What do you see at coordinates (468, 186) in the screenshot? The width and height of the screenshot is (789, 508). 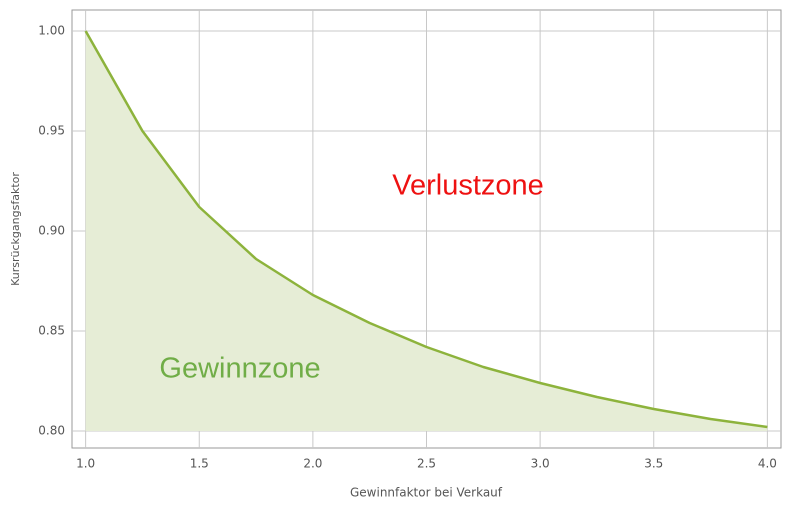 I see `annotation: Verlustzone` at bounding box center [468, 186].